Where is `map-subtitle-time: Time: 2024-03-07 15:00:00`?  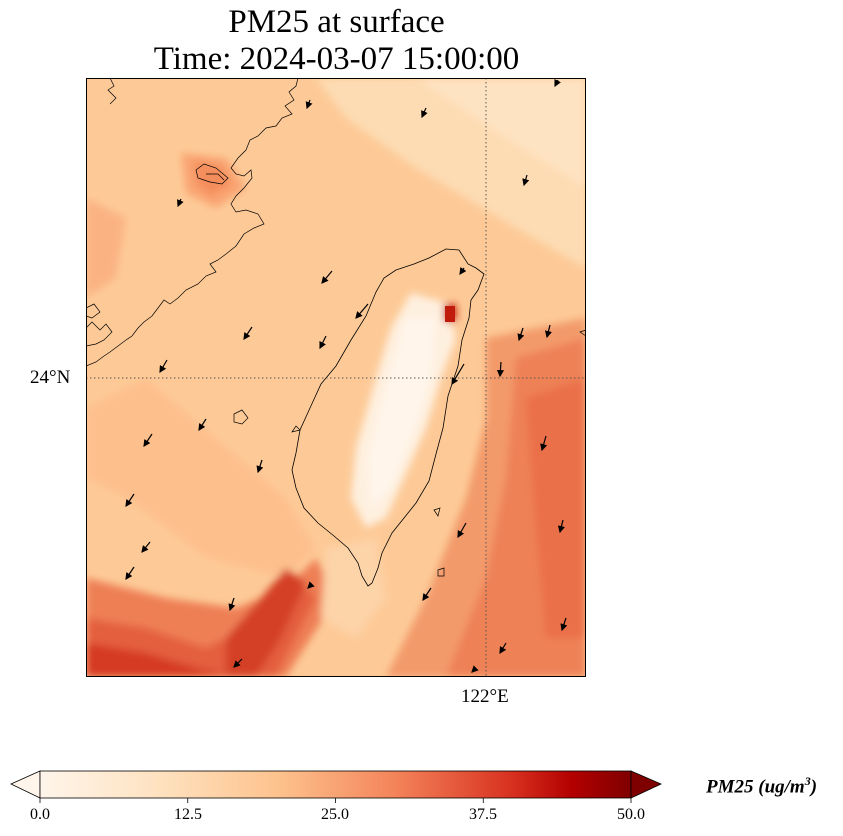 map-subtitle-time: Time: 2024-03-07 15:00:00 is located at coordinates (336, 59).